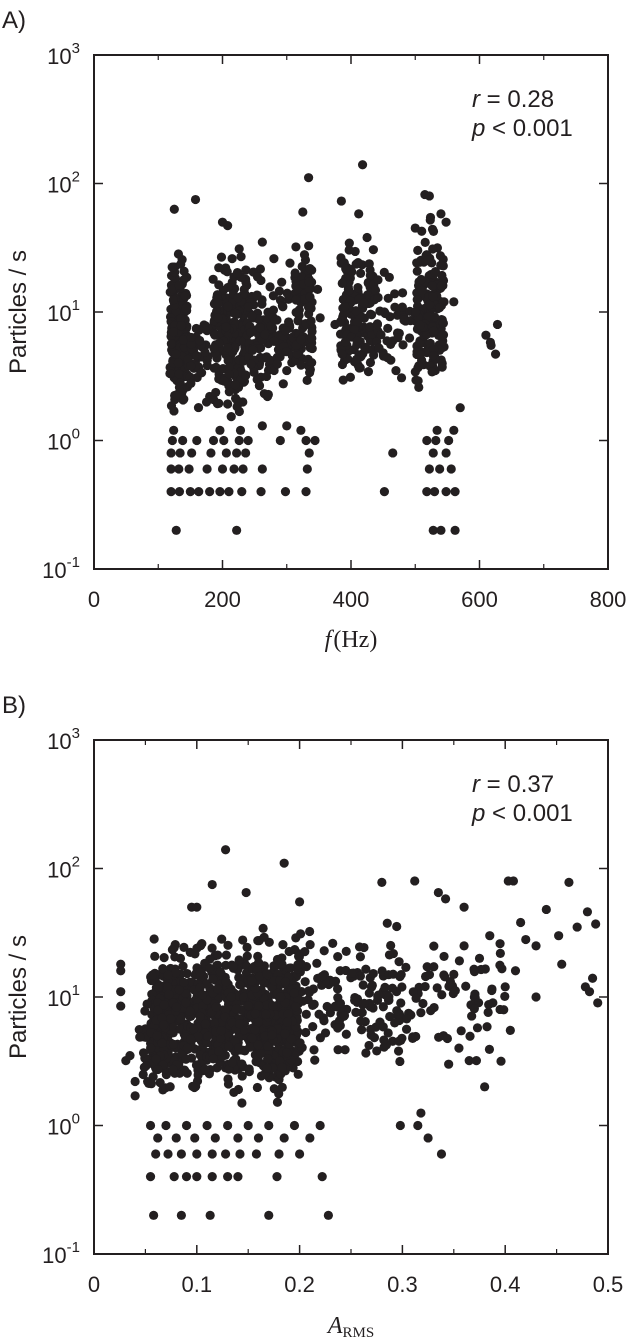 The height and width of the screenshot is (1343, 632). I want to click on y-axis-title-b: Particles / s, so click(18, 997).